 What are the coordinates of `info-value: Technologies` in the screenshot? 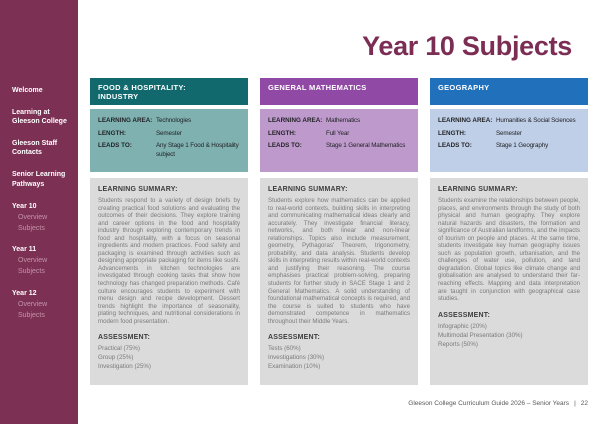 It's located at (173, 120).